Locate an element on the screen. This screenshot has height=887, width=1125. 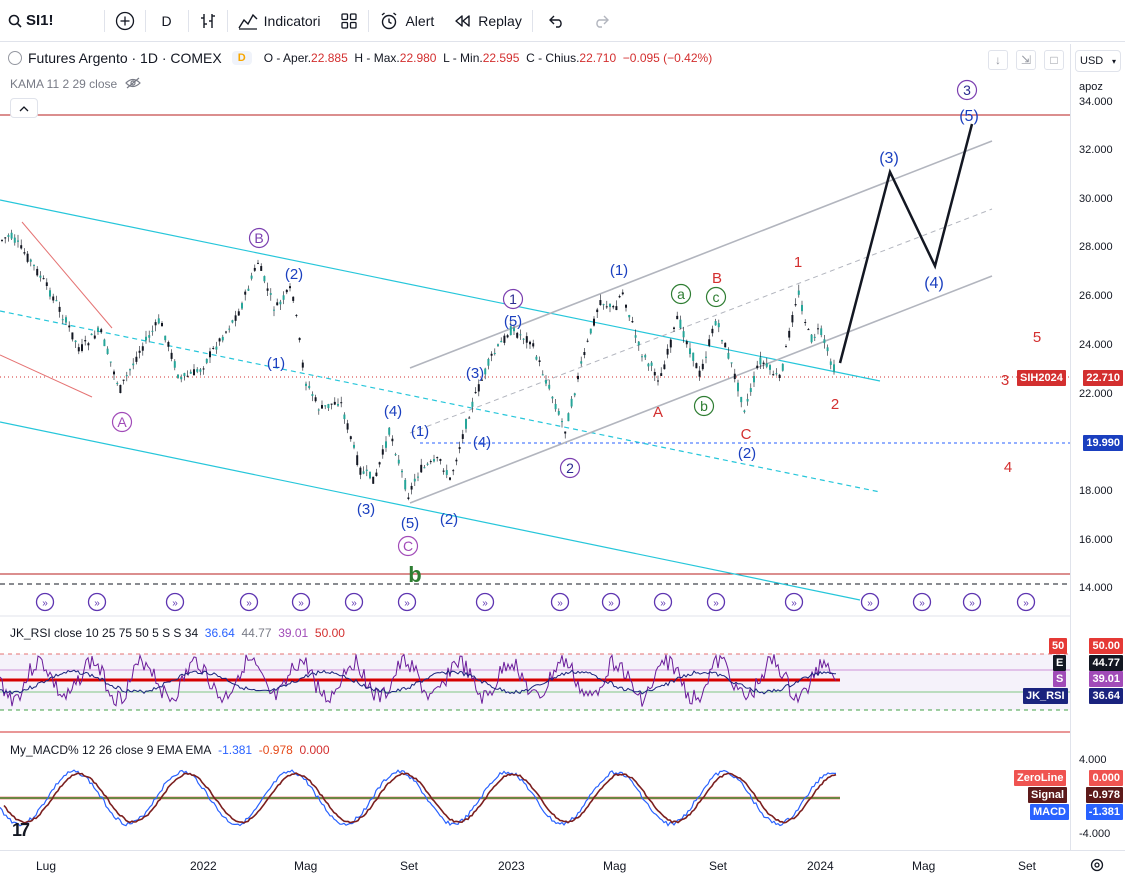
delay-badge: D is located at coordinates (241, 58).